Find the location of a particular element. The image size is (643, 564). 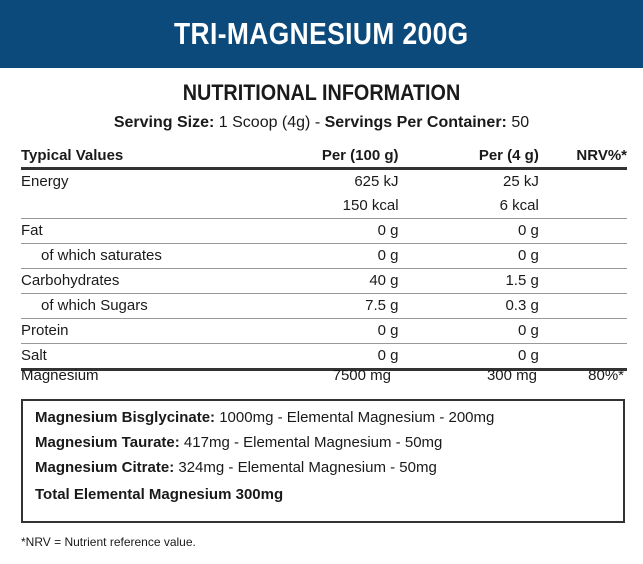

nutrient-name: Carbohydrates is located at coordinates (147, 281).